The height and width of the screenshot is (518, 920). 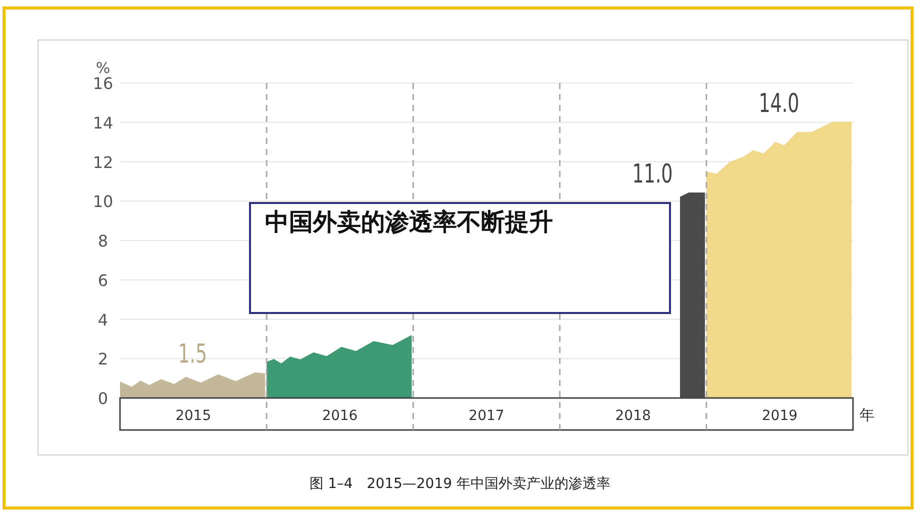 I want to click on annotation: 14.0, so click(x=779, y=103).